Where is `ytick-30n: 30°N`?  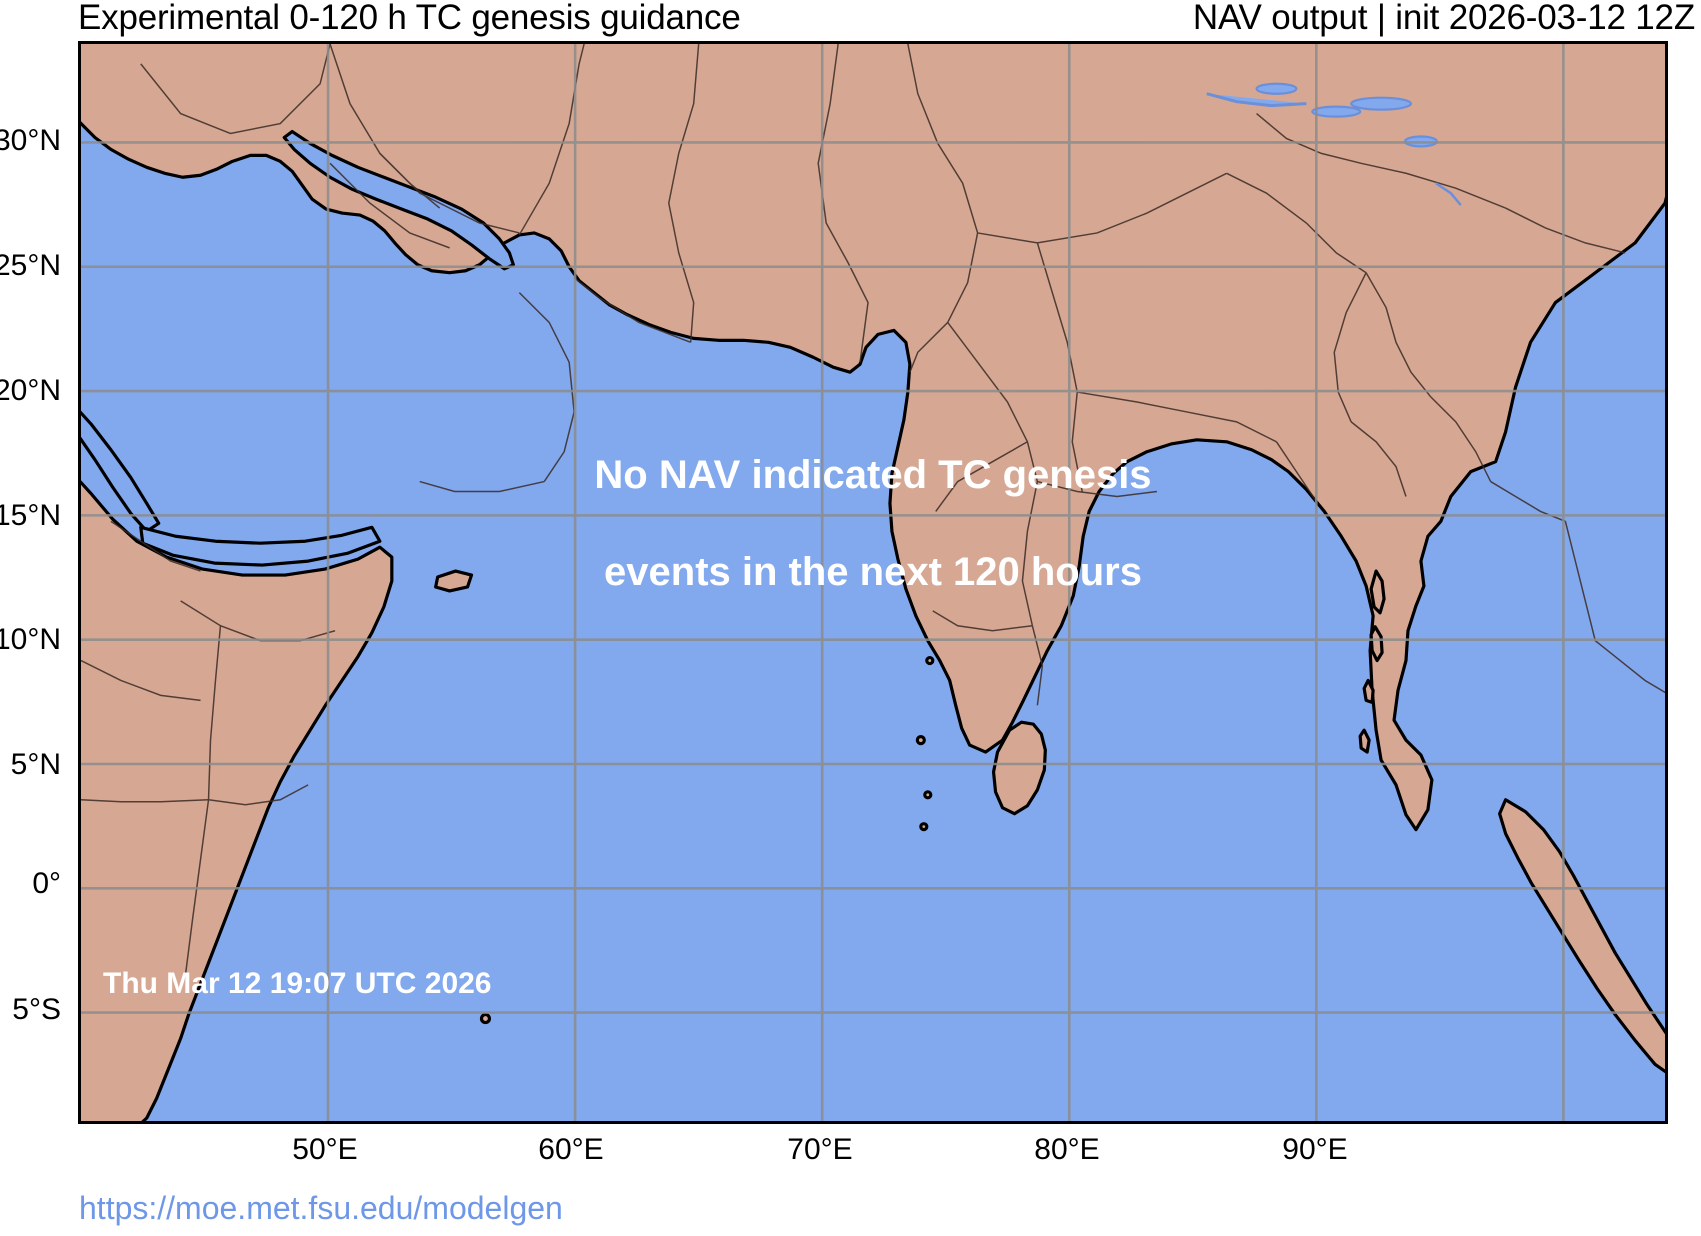
ytick-30n: 30°N is located at coordinates (30, 140).